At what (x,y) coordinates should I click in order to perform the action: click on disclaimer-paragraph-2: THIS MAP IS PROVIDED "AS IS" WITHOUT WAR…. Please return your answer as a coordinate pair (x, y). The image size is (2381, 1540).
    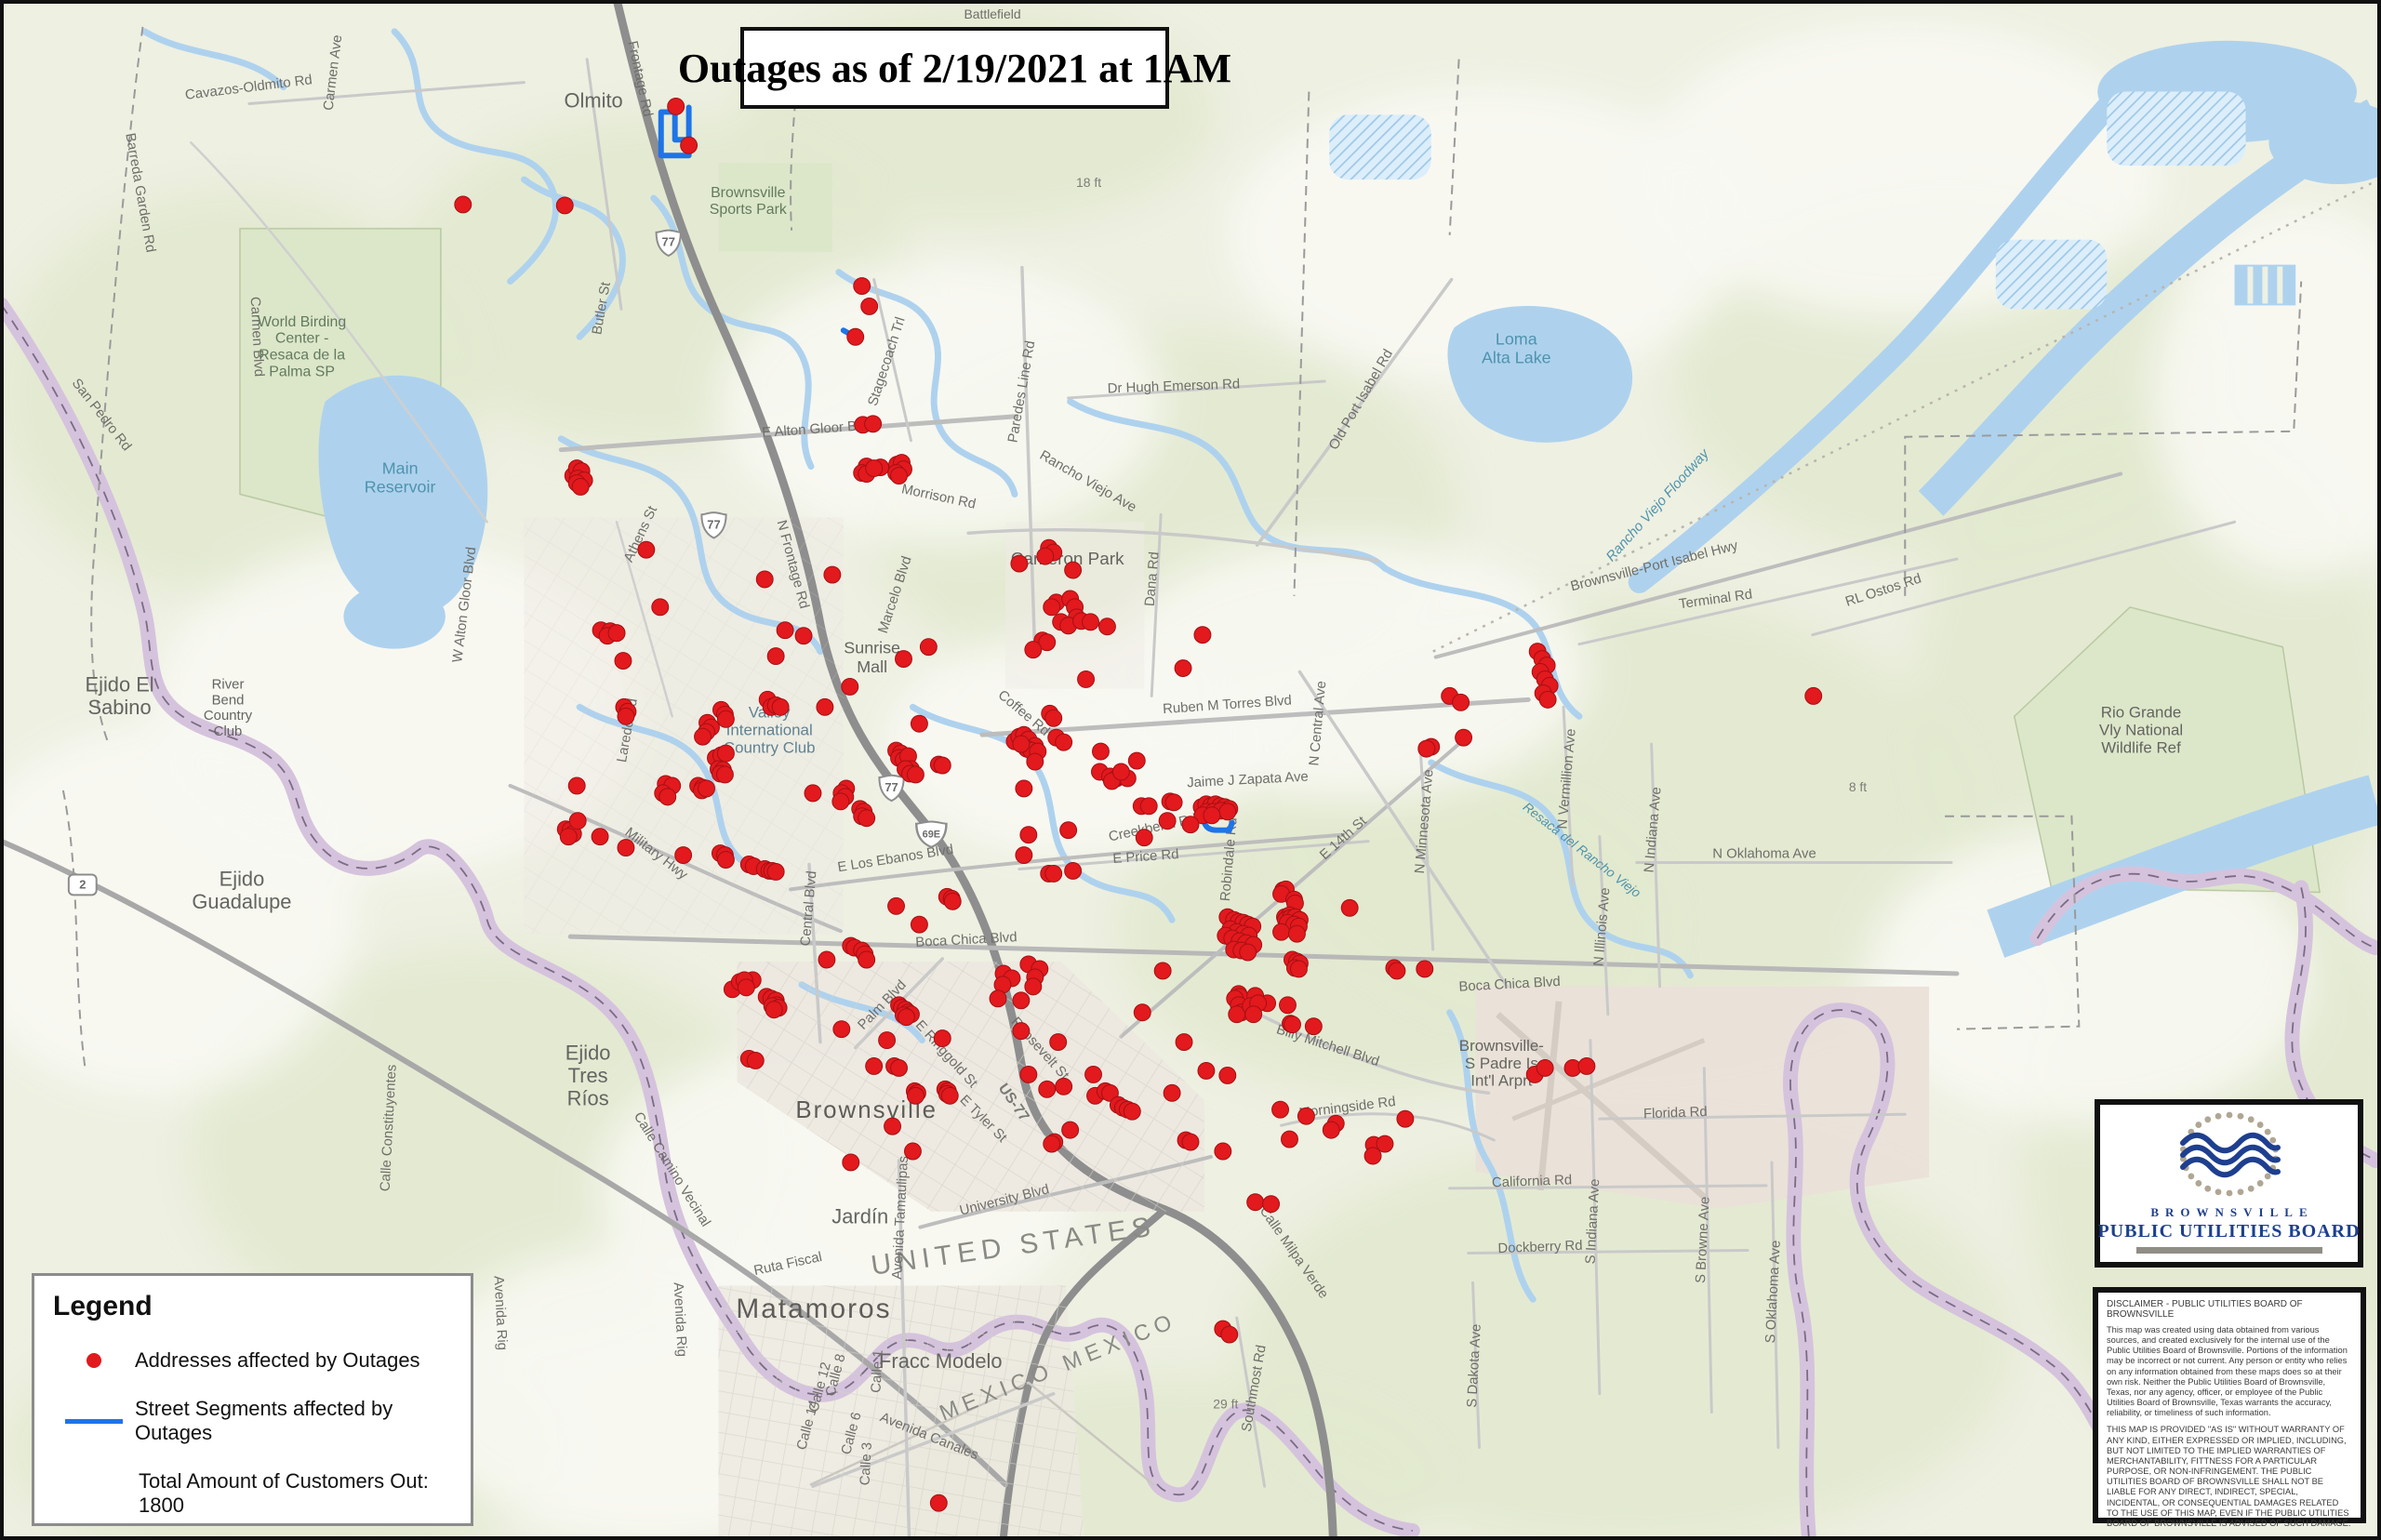
    Looking at the image, I should click on (2229, 1476).